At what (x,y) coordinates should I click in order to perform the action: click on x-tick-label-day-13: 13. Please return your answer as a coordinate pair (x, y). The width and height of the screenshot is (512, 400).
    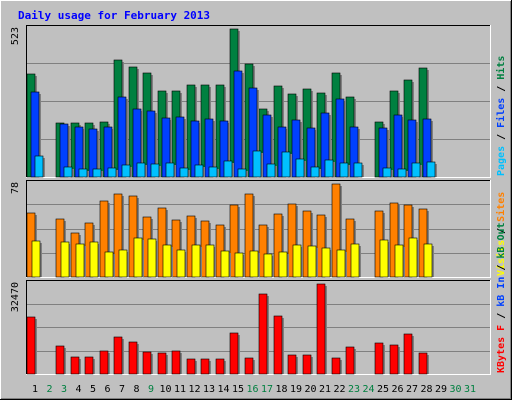
    Looking at the image, I should click on (209, 389).